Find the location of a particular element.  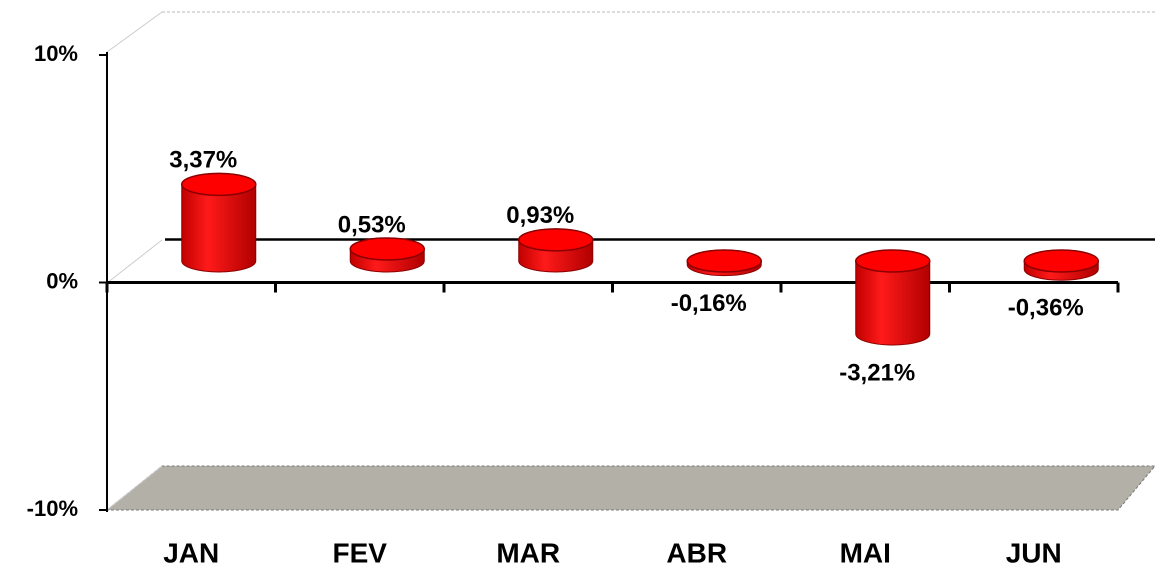

y-tick-label: 10% is located at coordinates (56, 53).